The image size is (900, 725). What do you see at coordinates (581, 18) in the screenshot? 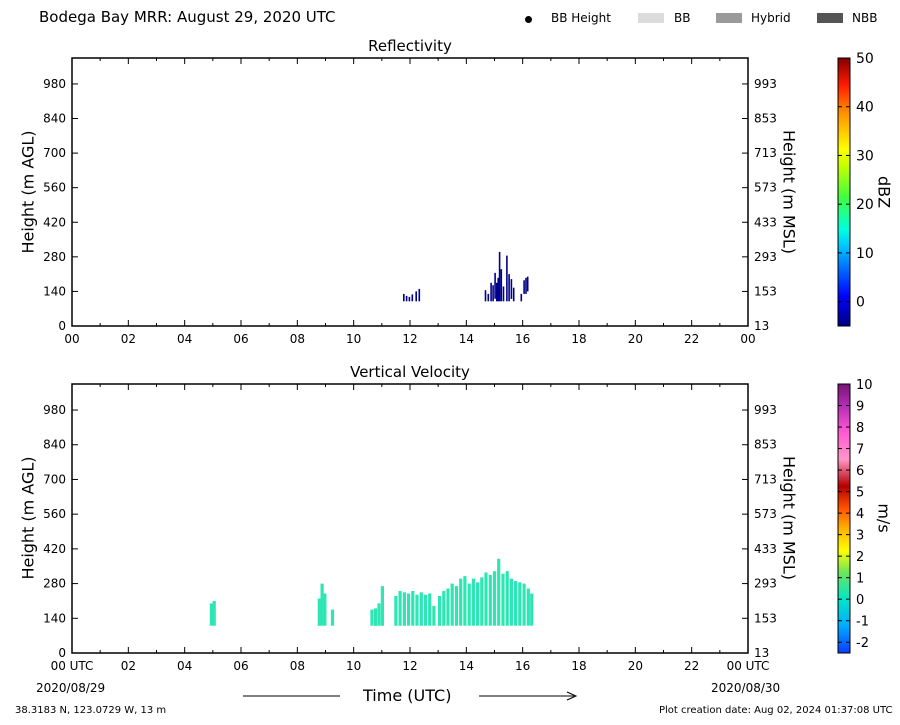
I see `legend-bb-height-label: BB Height` at bounding box center [581, 18].